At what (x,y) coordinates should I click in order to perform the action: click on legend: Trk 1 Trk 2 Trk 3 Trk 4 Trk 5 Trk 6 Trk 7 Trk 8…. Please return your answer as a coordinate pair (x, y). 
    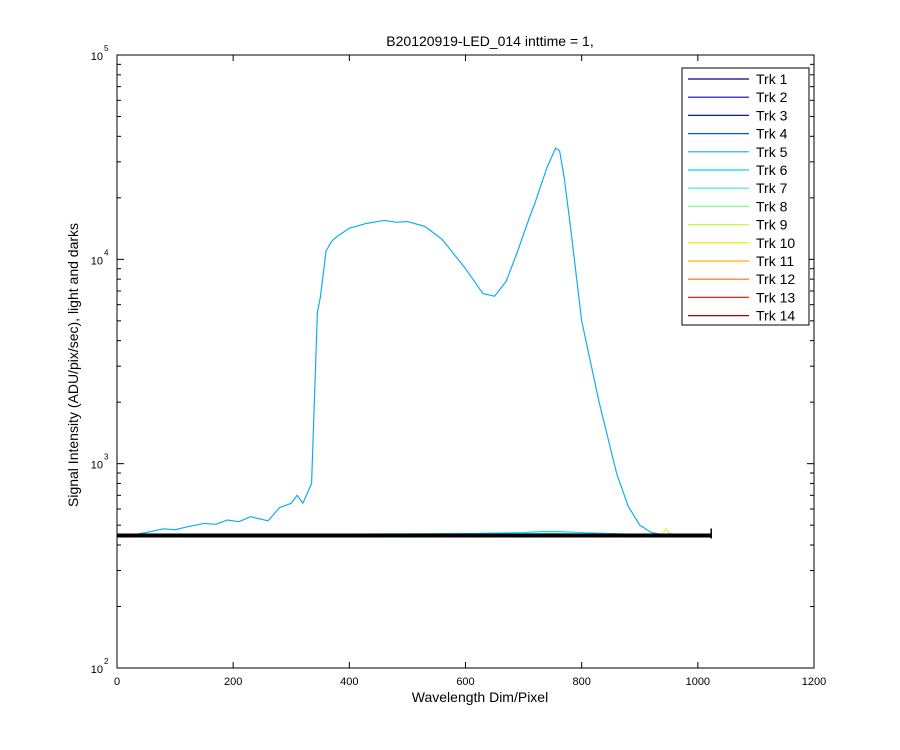
    Looking at the image, I should click on (745, 196).